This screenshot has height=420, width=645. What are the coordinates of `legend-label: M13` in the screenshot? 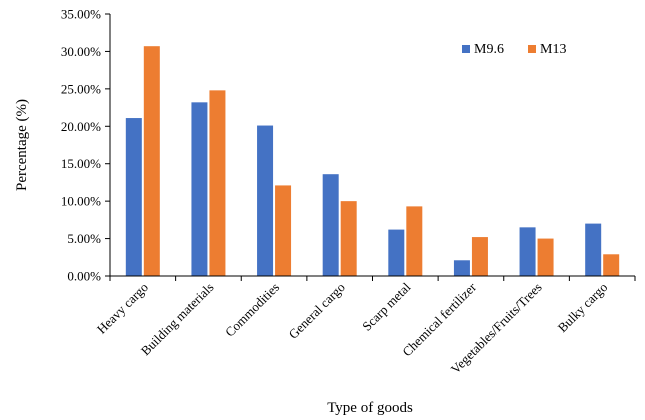 It's located at (553, 49).